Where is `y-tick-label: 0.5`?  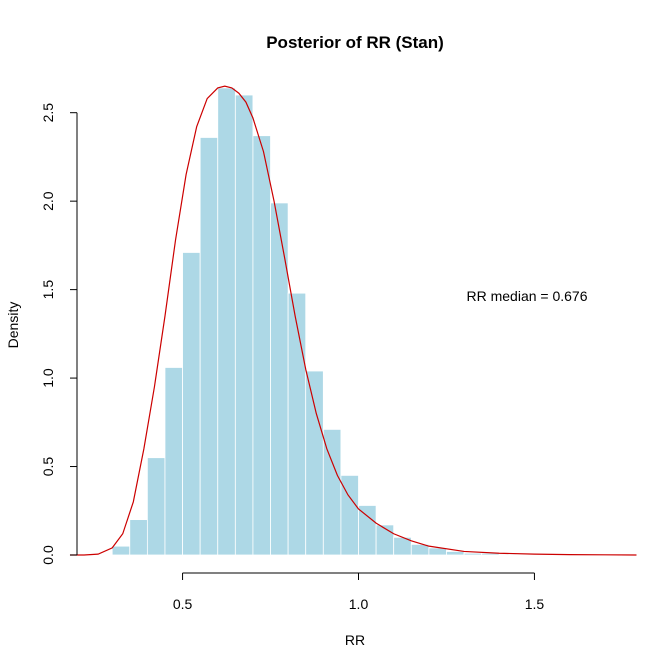
y-tick-label: 0.5 is located at coordinates (48, 467).